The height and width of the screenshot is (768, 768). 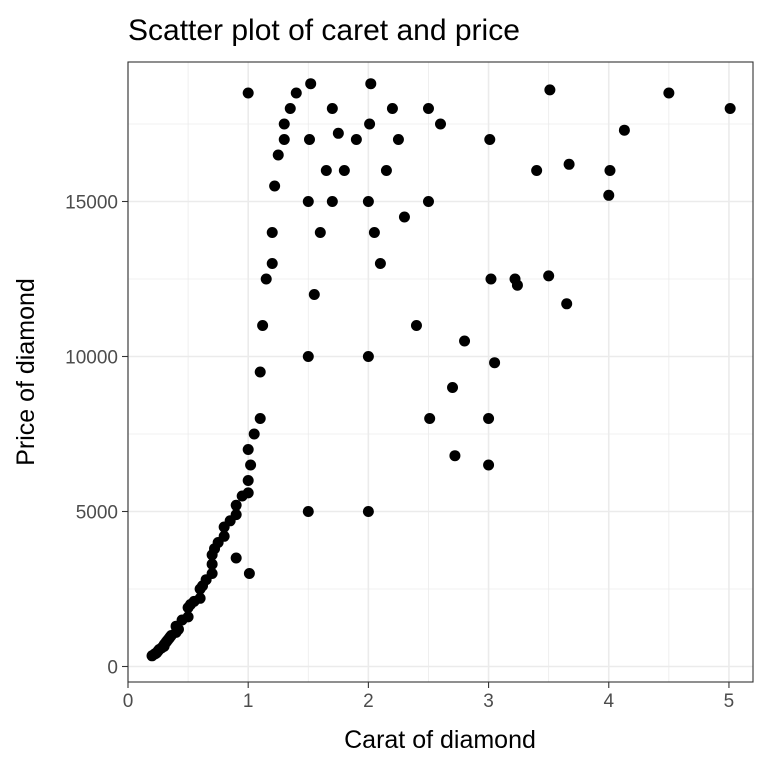 What do you see at coordinates (608, 701) in the screenshot?
I see `x-tick-label: 4` at bounding box center [608, 701].